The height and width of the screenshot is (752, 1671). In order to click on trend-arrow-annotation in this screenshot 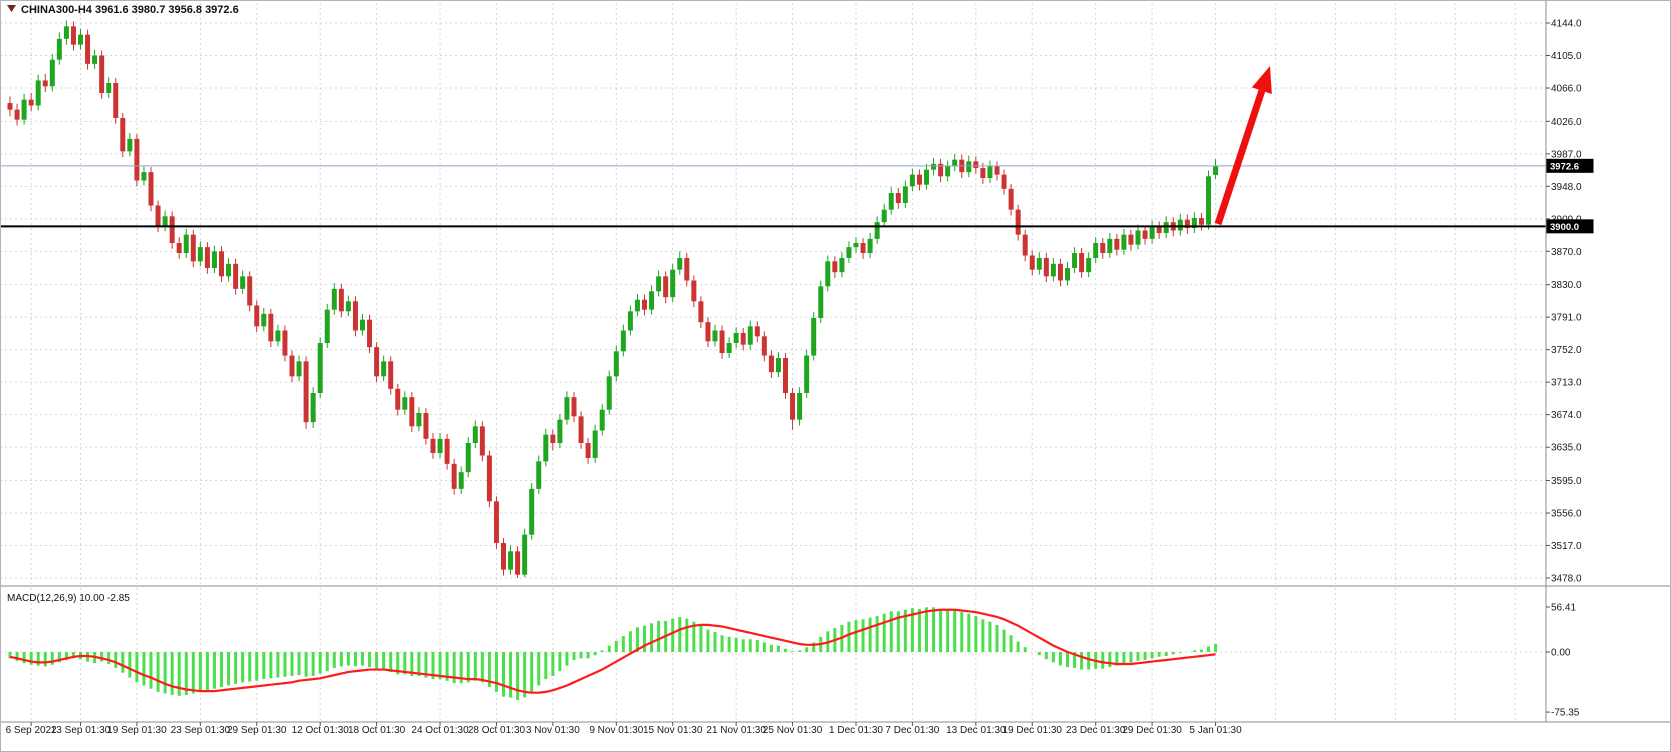, I will do `click(1243, 146)`.